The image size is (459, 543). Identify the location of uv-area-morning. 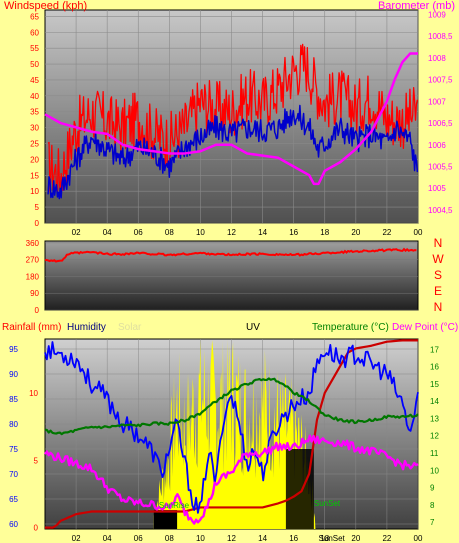
(165, 519).